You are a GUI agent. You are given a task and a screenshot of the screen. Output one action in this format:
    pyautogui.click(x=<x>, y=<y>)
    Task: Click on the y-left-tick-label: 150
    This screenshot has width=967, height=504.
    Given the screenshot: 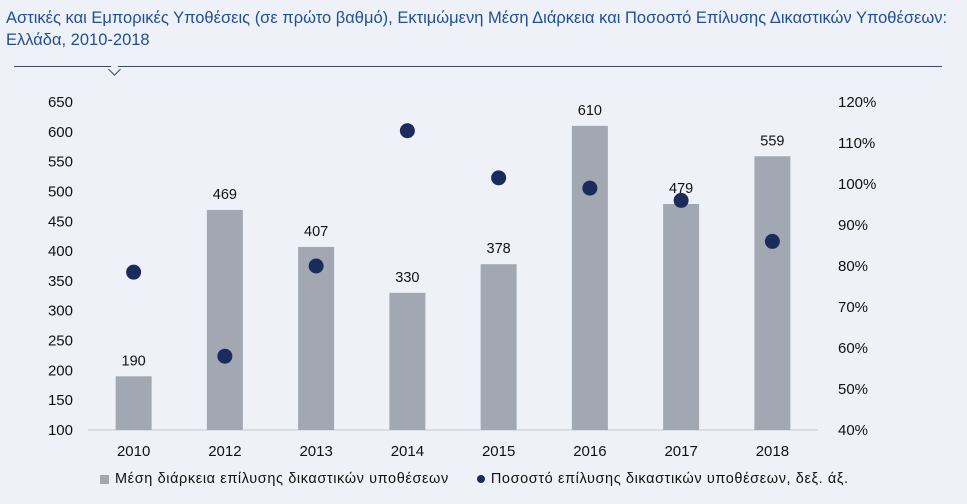 What is the action you would take?
    pyautogui.click(x=60, y=400)
    